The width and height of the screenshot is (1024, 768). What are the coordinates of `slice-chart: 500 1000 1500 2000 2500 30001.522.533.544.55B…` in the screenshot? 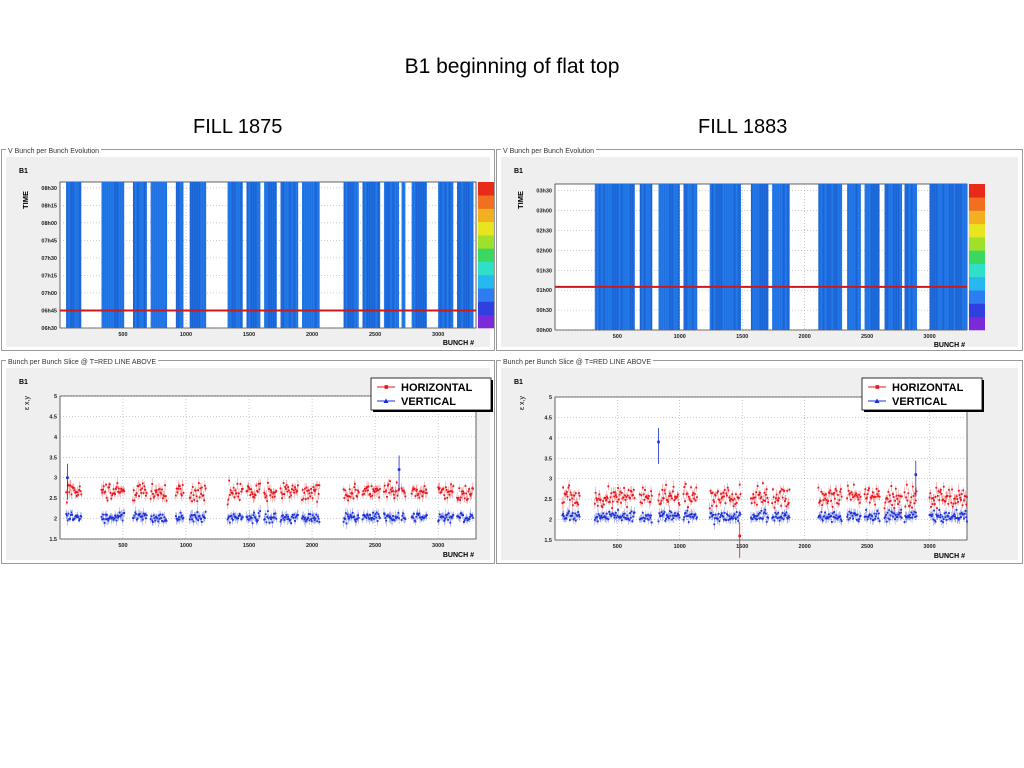 It's located at (749, 468).